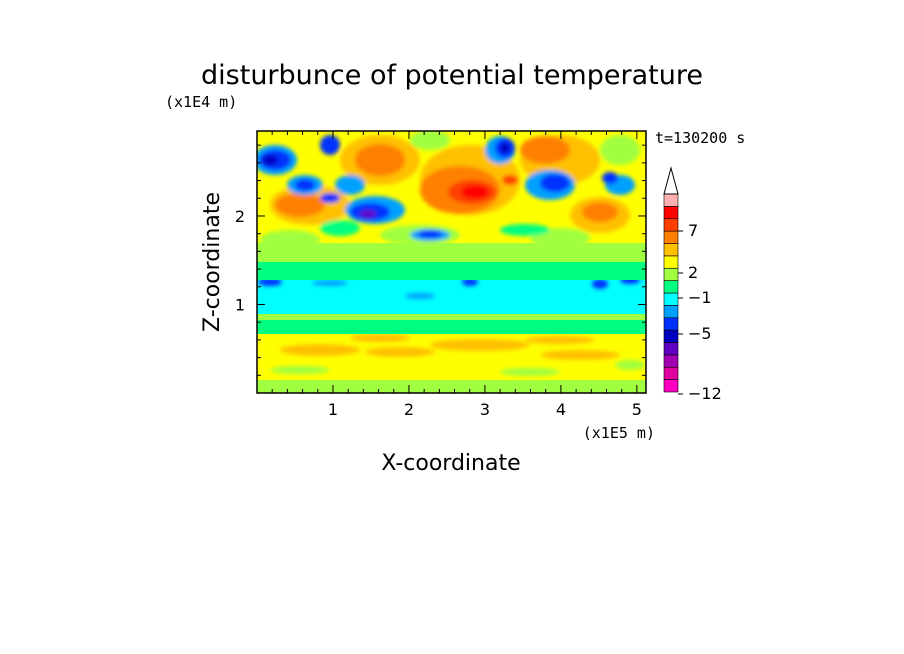 This screenshot has height=654, width=904. What do you see at coordinates (457, 355) in the screenshot?
I see `lower-streaks` at bounding box center [457, 355].